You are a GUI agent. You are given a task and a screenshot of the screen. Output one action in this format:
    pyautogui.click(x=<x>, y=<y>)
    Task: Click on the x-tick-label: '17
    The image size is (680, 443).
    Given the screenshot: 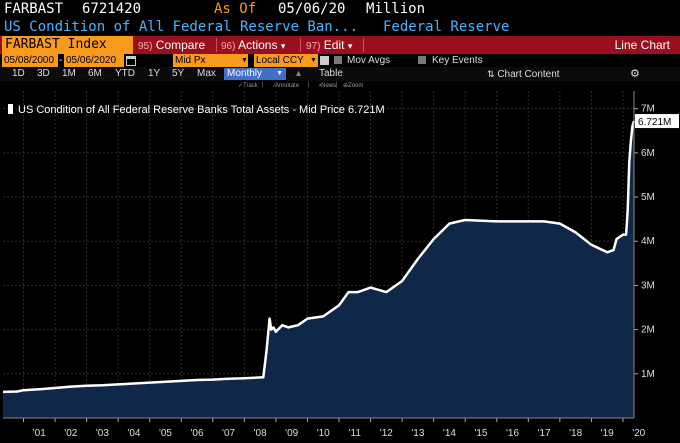 What is the action you would take?
    pyautogui.click(x=544, y=433)
    